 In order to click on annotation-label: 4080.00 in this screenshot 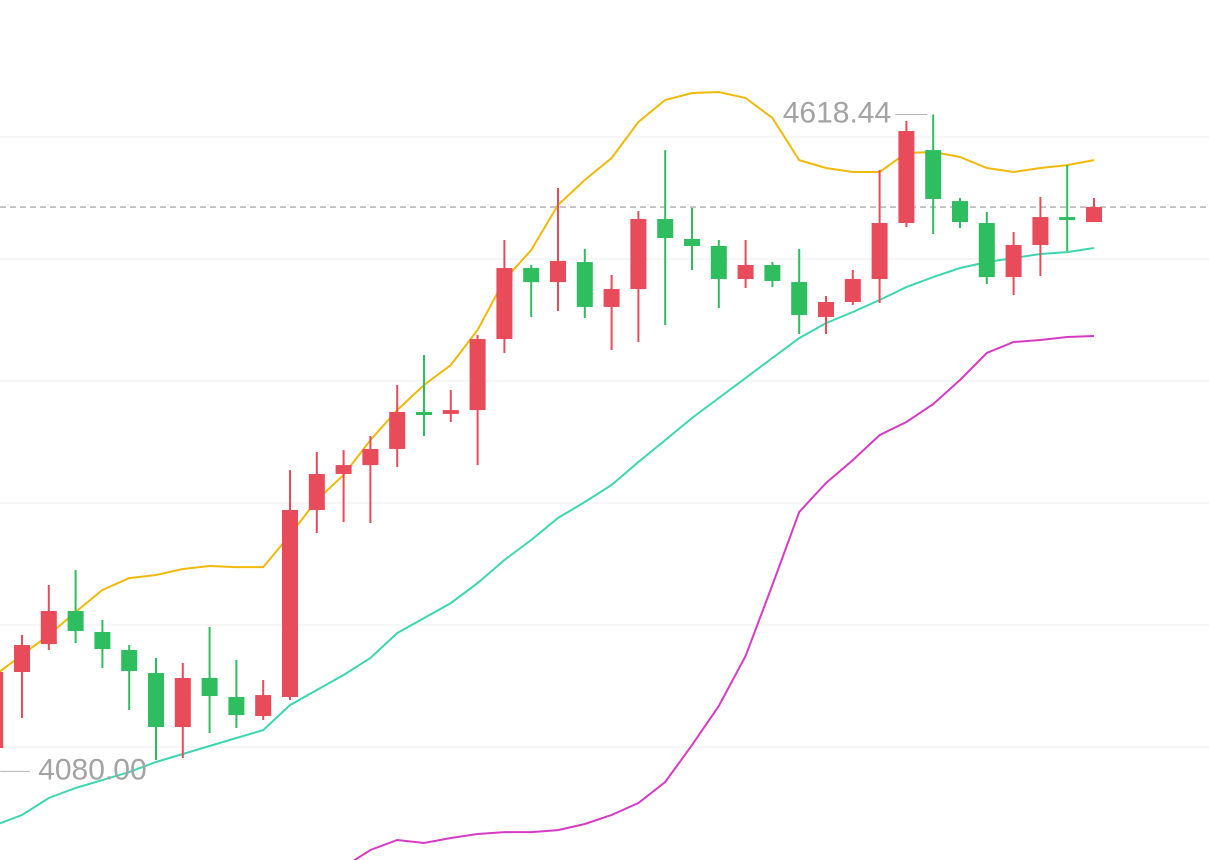, I will do `click(92, 769)`.